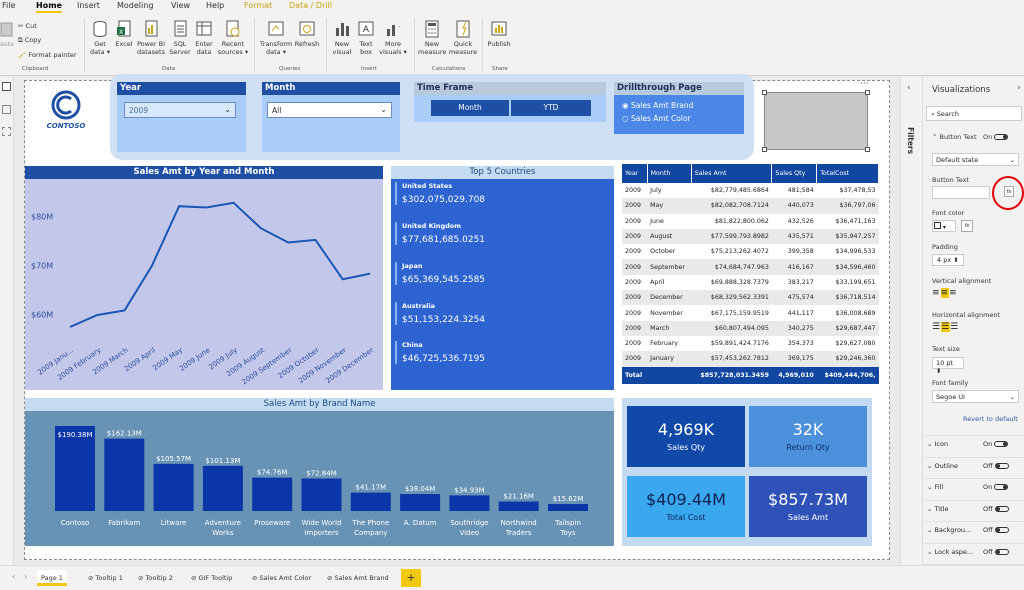  Describe the element at coordinates (463, 38) in the screenshot. I see `quick-measure-button: Quick measure` at that location.